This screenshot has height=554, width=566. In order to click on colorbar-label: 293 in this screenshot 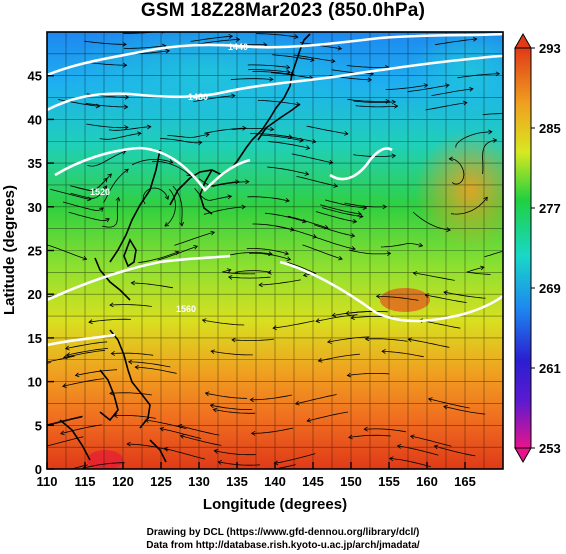, I will do `click(550, 48)`.